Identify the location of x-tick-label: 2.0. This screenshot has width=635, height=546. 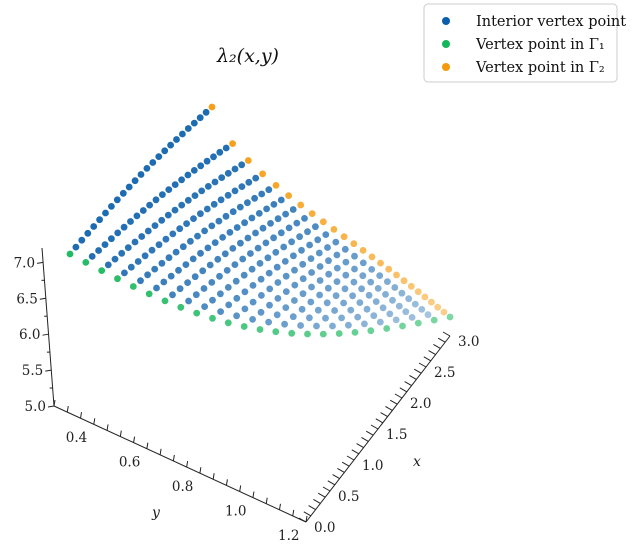
(420, 404).